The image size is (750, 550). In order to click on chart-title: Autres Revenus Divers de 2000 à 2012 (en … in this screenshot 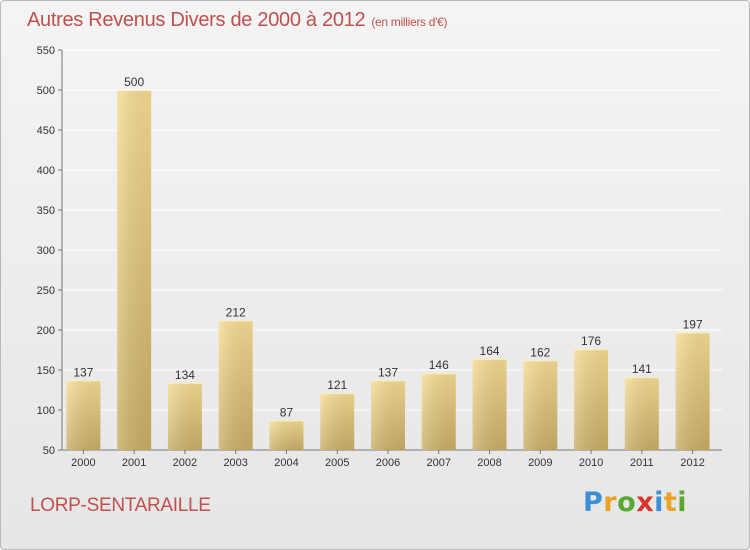, I will do `click(237, 20)`.